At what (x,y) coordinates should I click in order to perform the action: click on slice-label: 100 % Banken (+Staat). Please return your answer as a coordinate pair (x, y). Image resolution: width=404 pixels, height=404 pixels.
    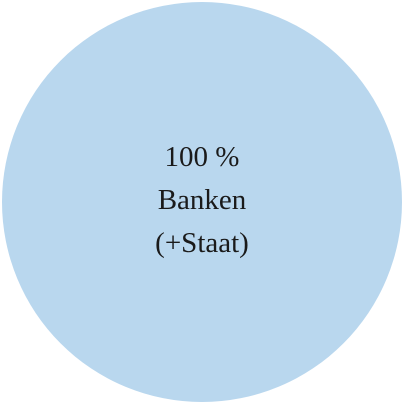
    Looking at the image, I should click on (202, 200).